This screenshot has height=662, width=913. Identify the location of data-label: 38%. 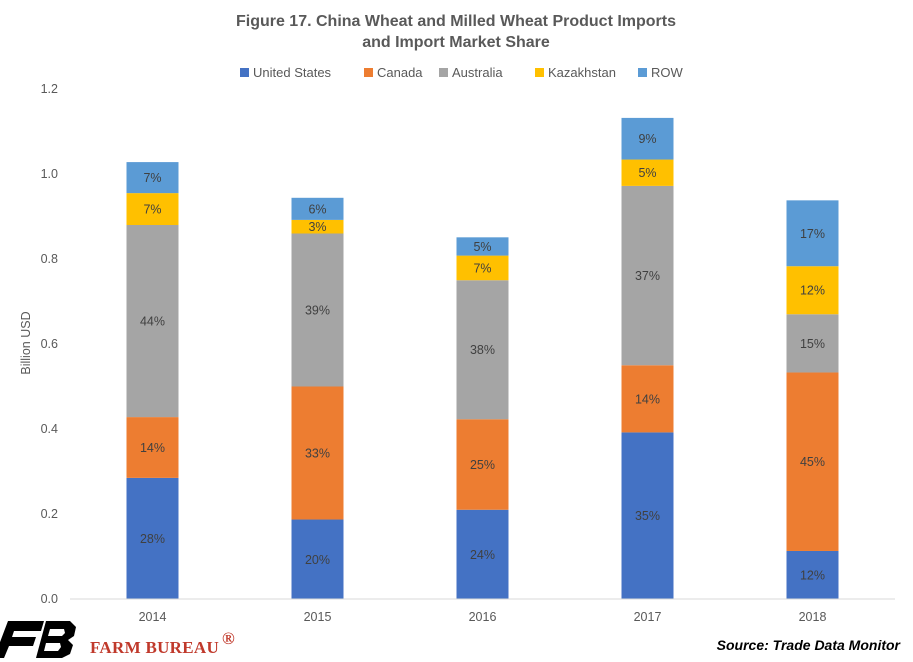
(482, 350).